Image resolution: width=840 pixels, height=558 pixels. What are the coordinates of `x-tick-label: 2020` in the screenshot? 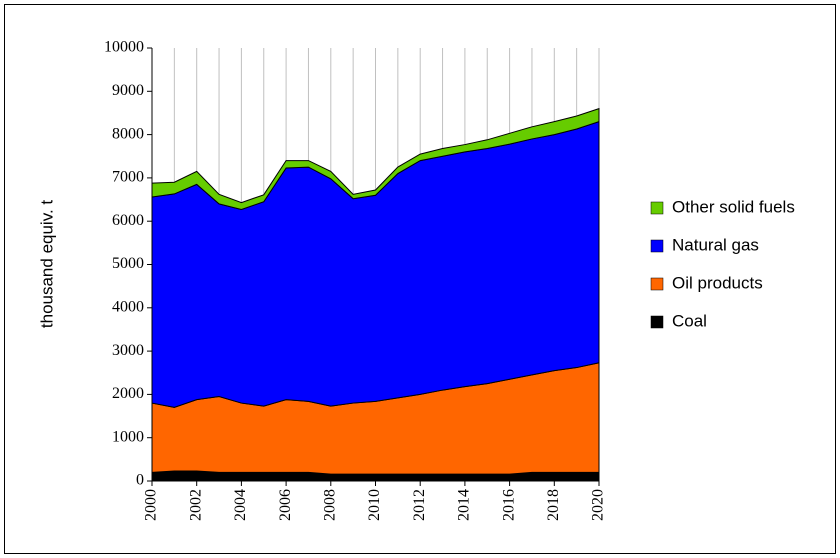 It's located at (598, 505).